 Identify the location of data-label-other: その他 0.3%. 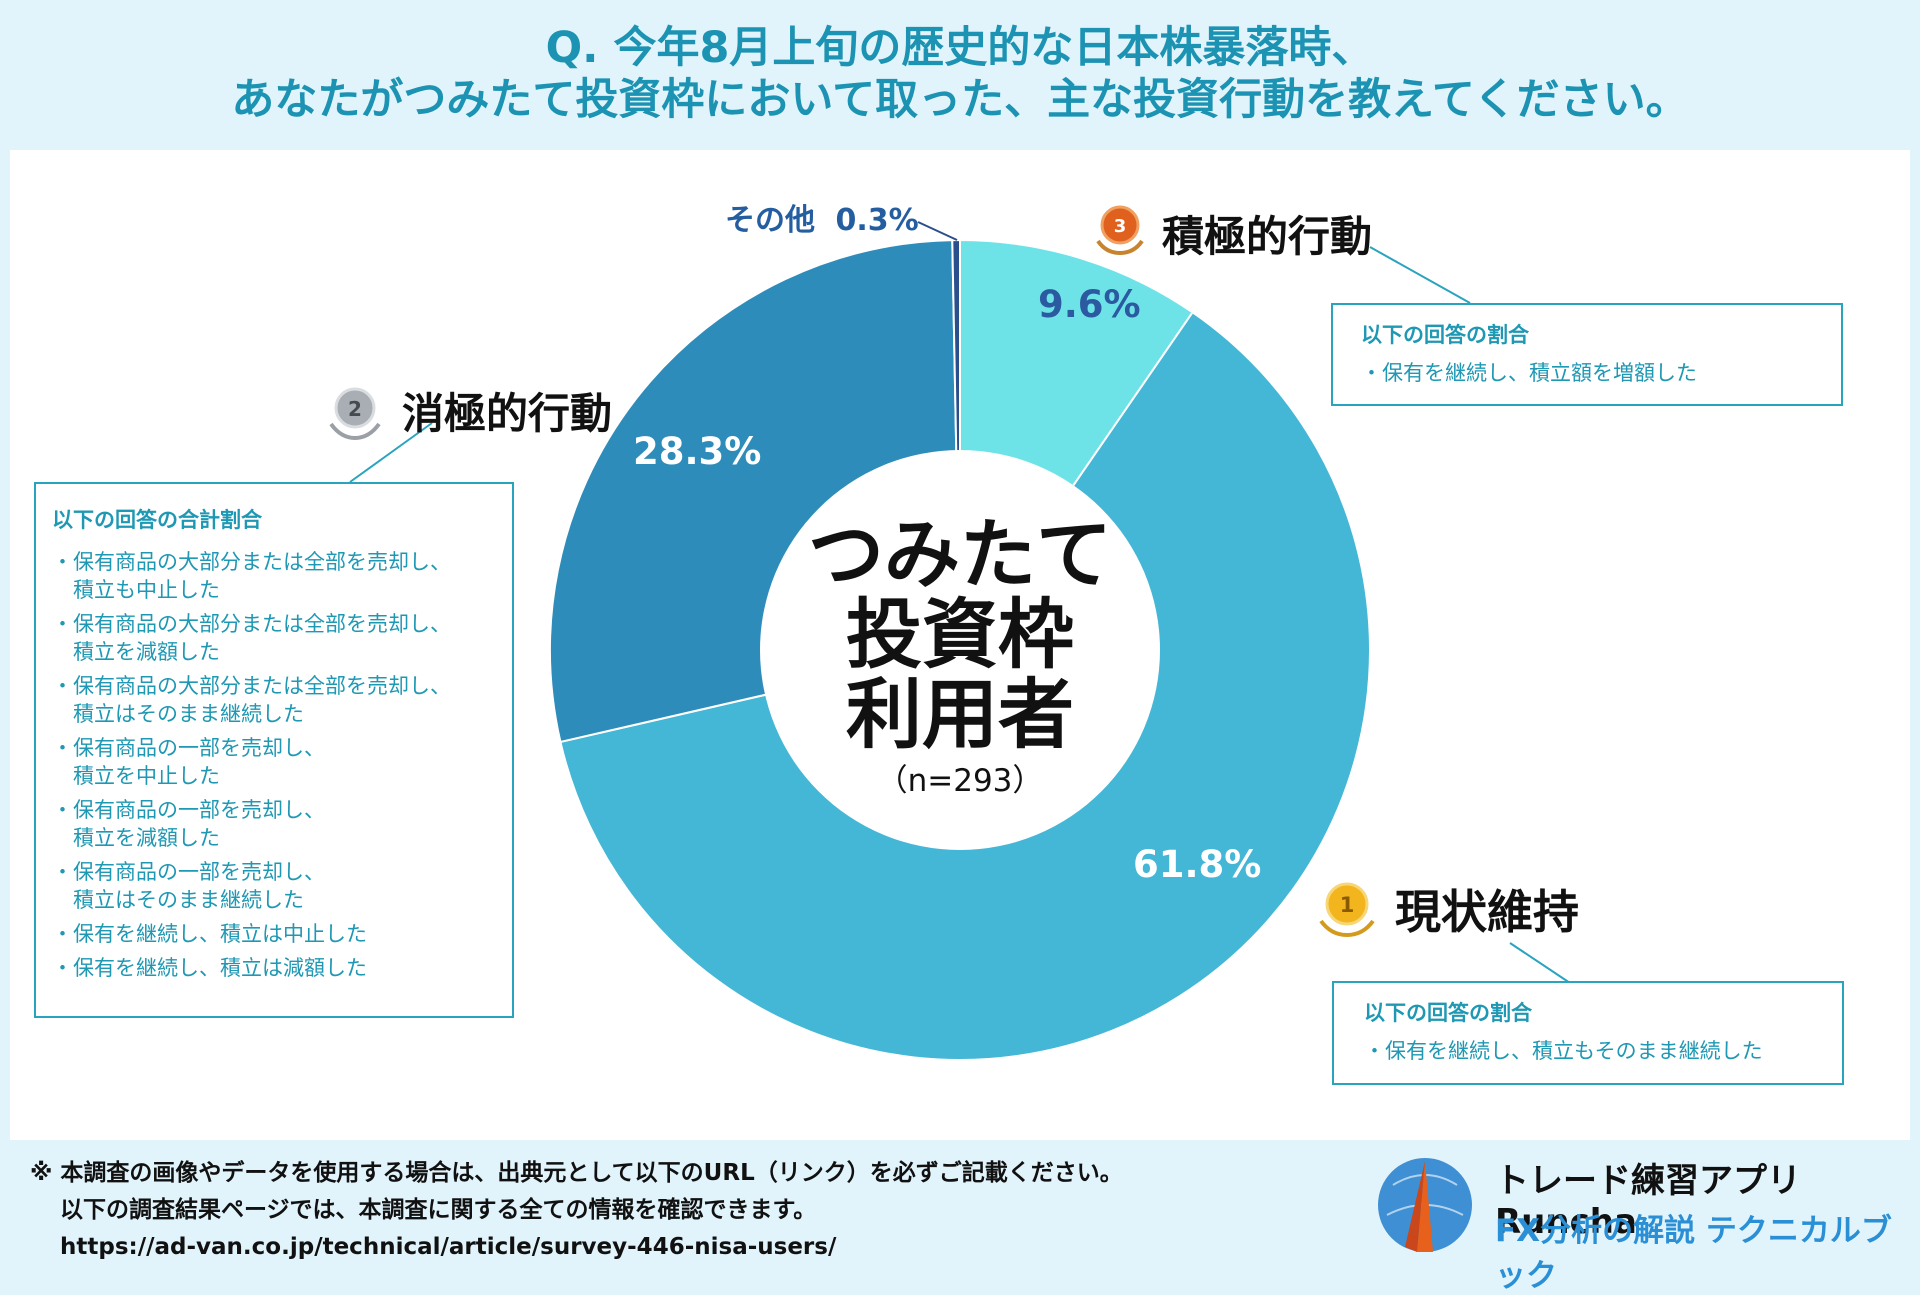
(822, 217).